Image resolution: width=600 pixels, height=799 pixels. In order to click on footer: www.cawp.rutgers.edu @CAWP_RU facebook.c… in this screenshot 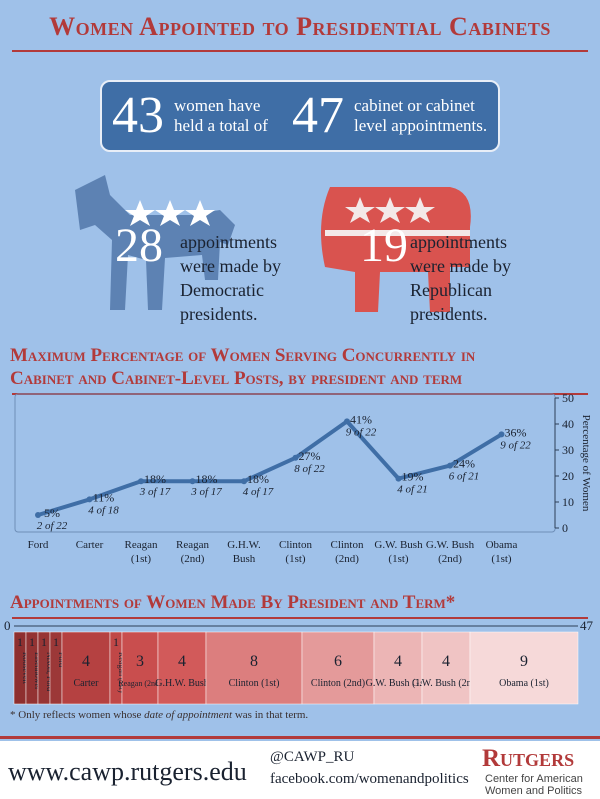, I will do `click(300, 770)`.